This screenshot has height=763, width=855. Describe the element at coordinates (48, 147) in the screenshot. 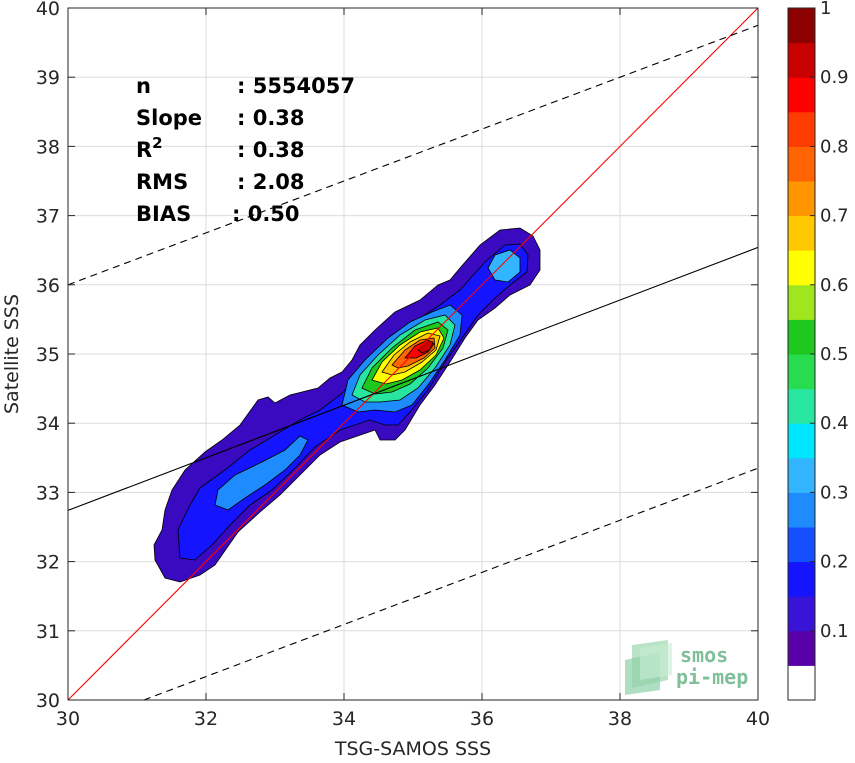

I see `y-tick-label: 38` at that location.